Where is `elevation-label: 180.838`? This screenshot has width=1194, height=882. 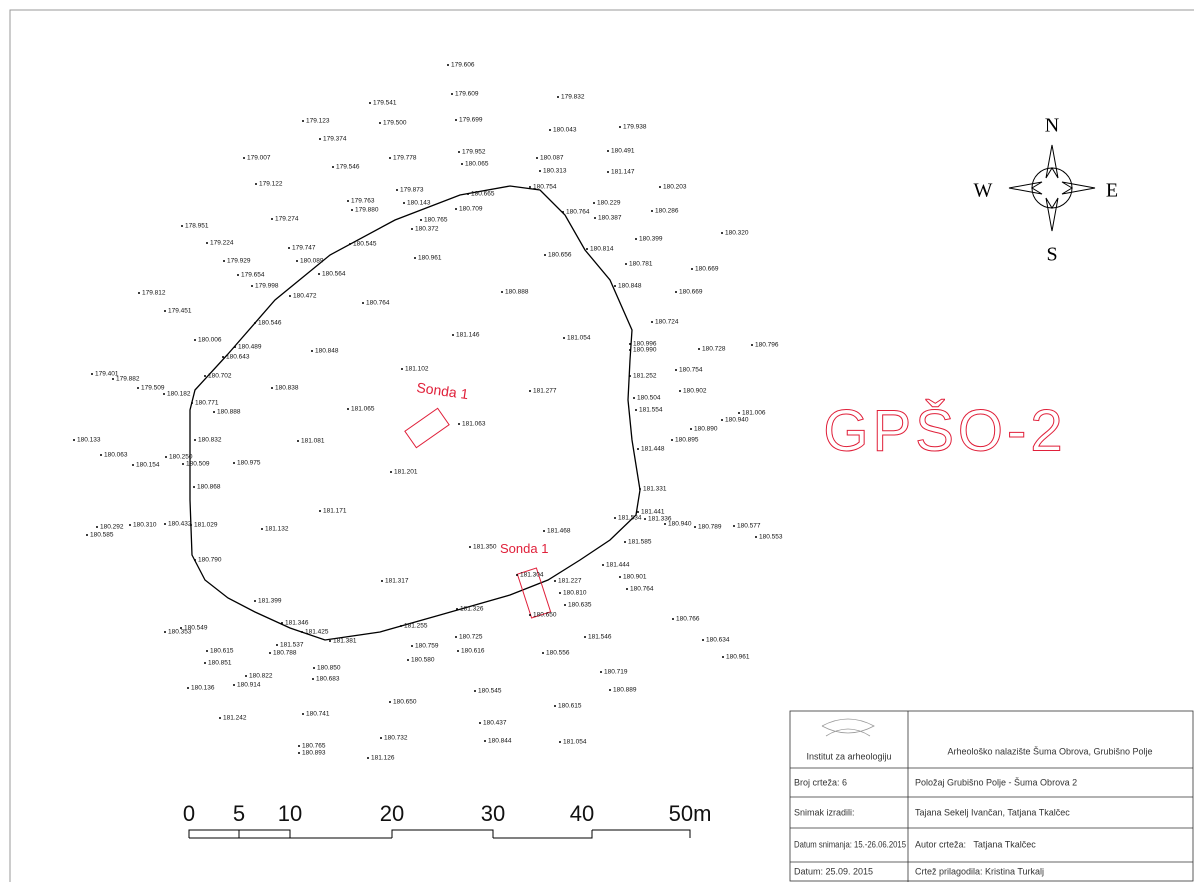 elevation-label: 180.838 is located at coordinates (287, 388).